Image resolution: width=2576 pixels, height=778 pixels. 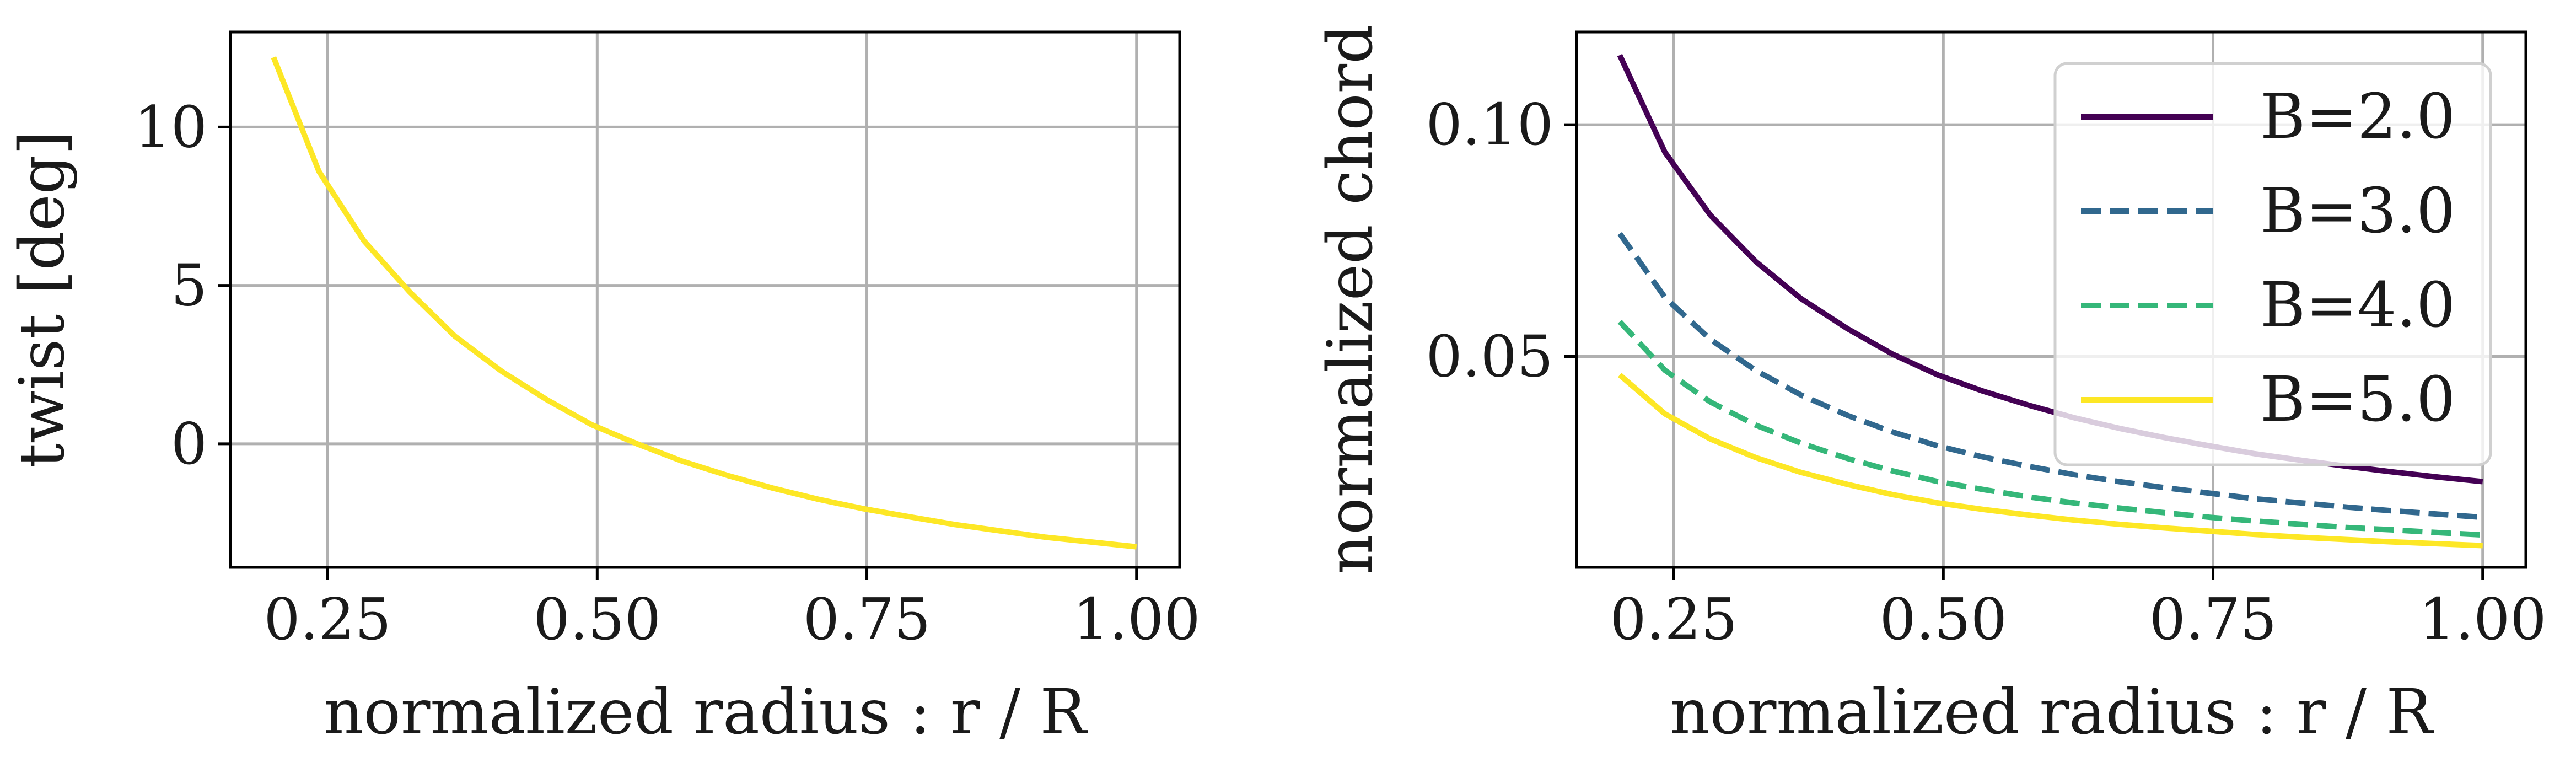 What do you see at coordinates (171, 126) in the screenshot?
I see `y-tick-label: 10` at bounding box center [171, 126].